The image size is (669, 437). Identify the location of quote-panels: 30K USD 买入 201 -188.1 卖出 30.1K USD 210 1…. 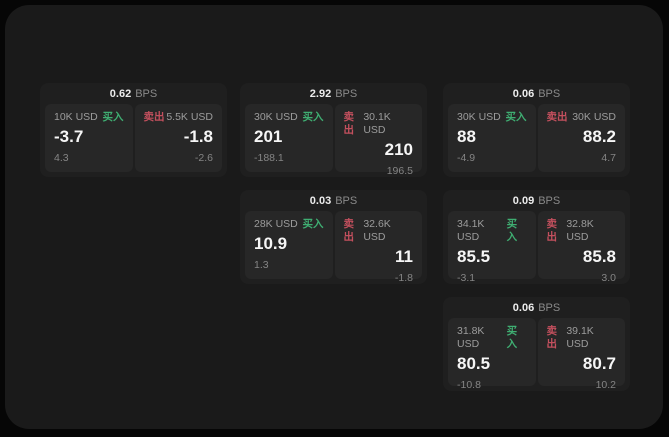
(333, 140).